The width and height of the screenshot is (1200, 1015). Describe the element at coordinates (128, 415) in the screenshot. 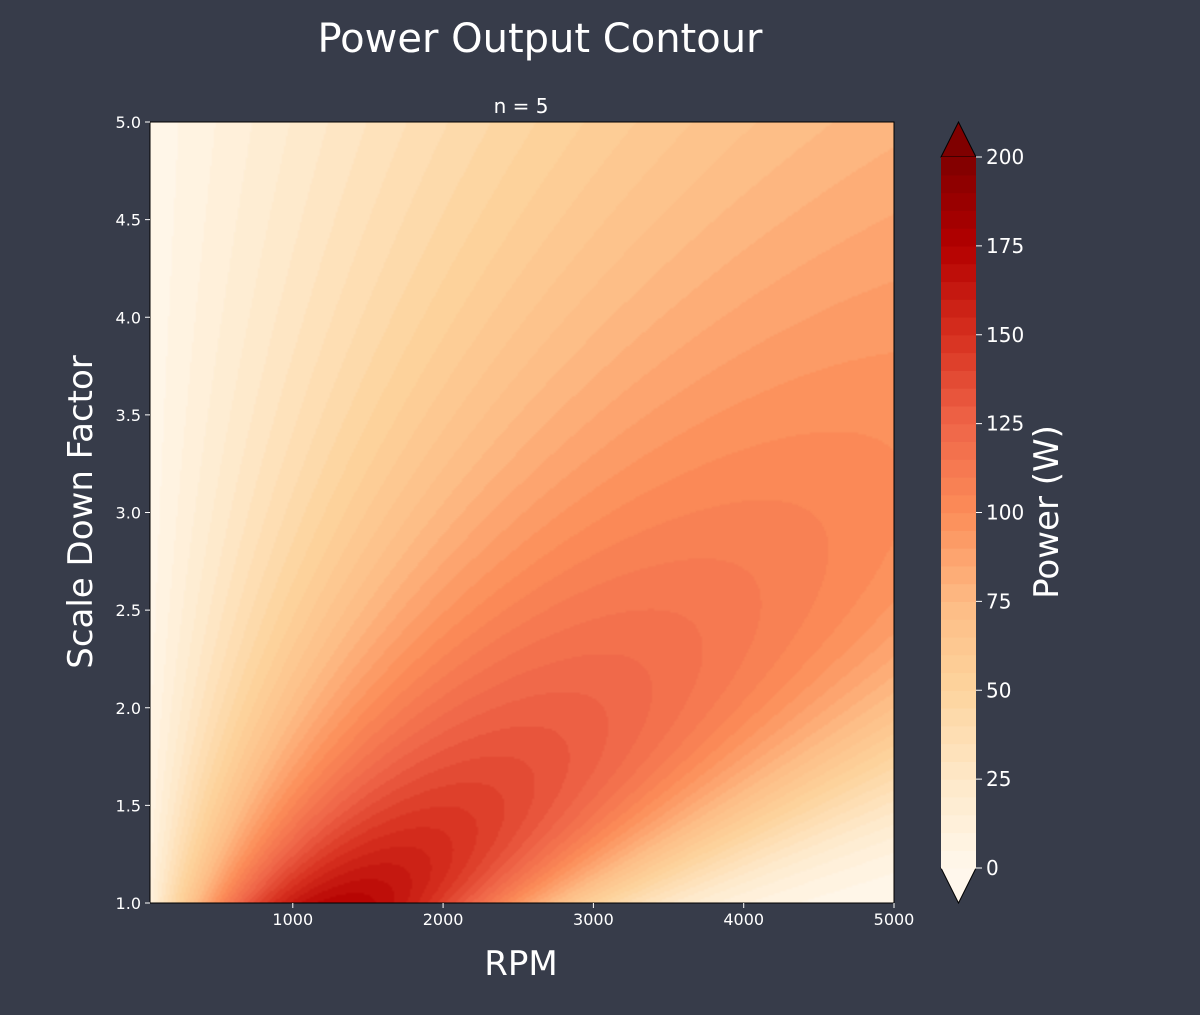

I see `y-tick-label: 3.5` at that location.